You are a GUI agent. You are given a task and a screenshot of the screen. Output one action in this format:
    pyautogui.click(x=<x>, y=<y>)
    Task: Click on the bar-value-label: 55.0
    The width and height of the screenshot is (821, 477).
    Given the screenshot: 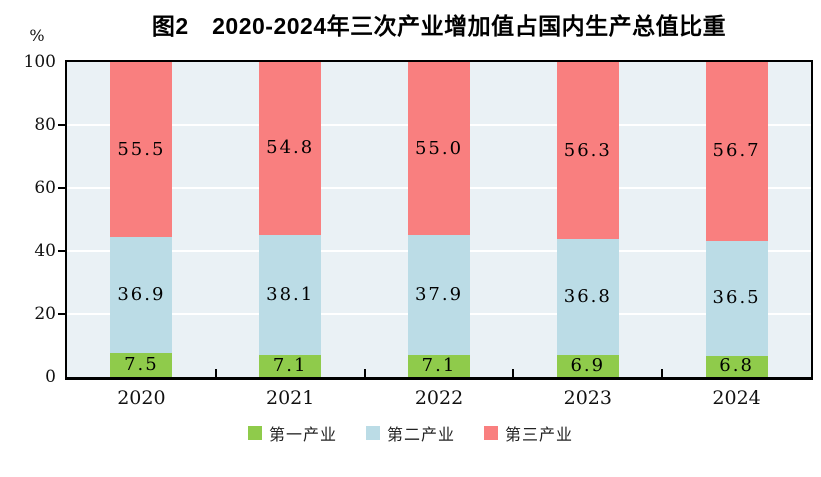 What is the action you would take?
    pyautogui.click(x=439, y=148)
    